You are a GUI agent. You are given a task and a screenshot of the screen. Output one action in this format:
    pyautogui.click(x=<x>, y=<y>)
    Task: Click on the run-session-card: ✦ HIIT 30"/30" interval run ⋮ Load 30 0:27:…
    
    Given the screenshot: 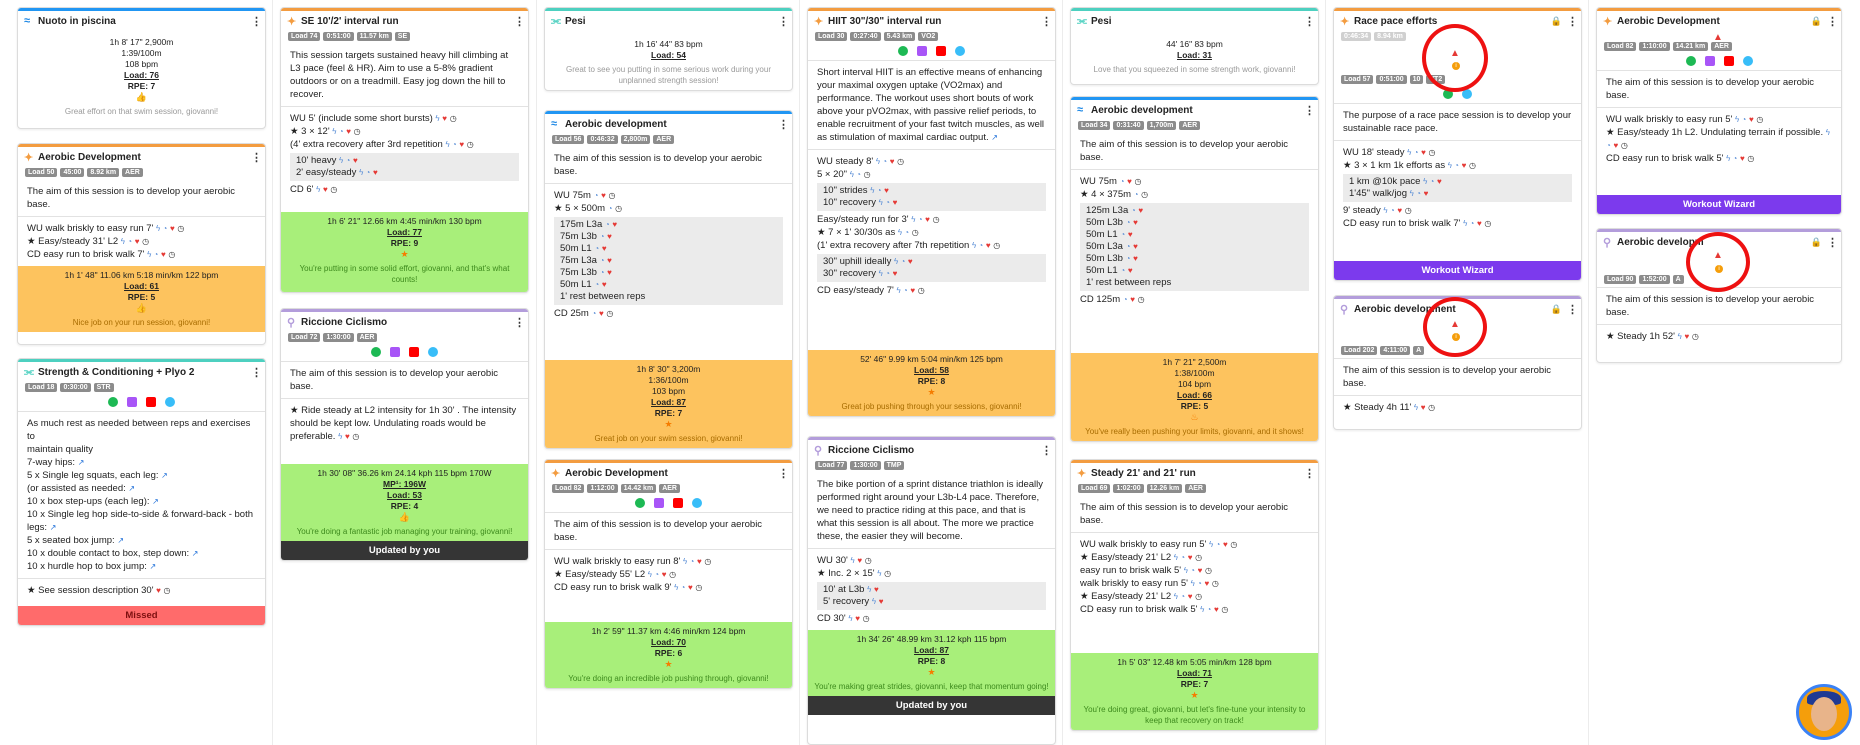 What is the action you would take?
    pyautogui.click(x=931, y=212)
    